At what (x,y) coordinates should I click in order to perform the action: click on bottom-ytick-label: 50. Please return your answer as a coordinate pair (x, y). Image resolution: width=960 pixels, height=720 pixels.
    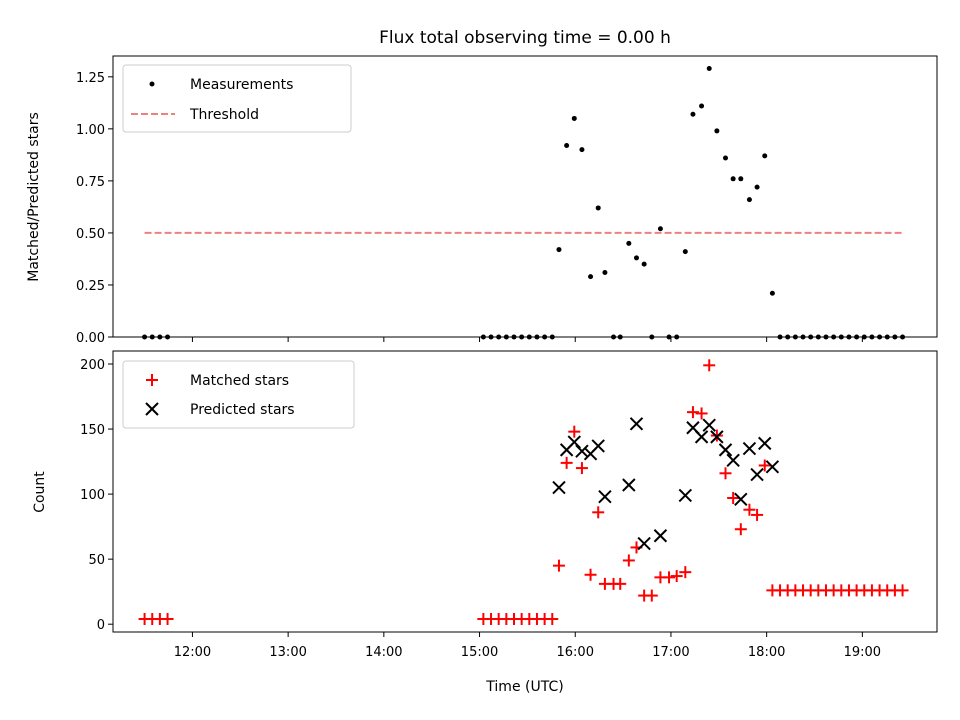
    Looking at the image, I should click on (96, 560).